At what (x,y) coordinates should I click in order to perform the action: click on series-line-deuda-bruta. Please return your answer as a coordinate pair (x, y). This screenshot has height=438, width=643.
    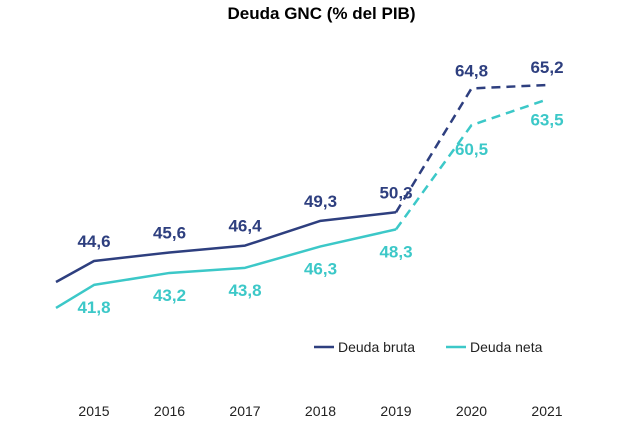
    Looking at the image, I should click on (226, 247).